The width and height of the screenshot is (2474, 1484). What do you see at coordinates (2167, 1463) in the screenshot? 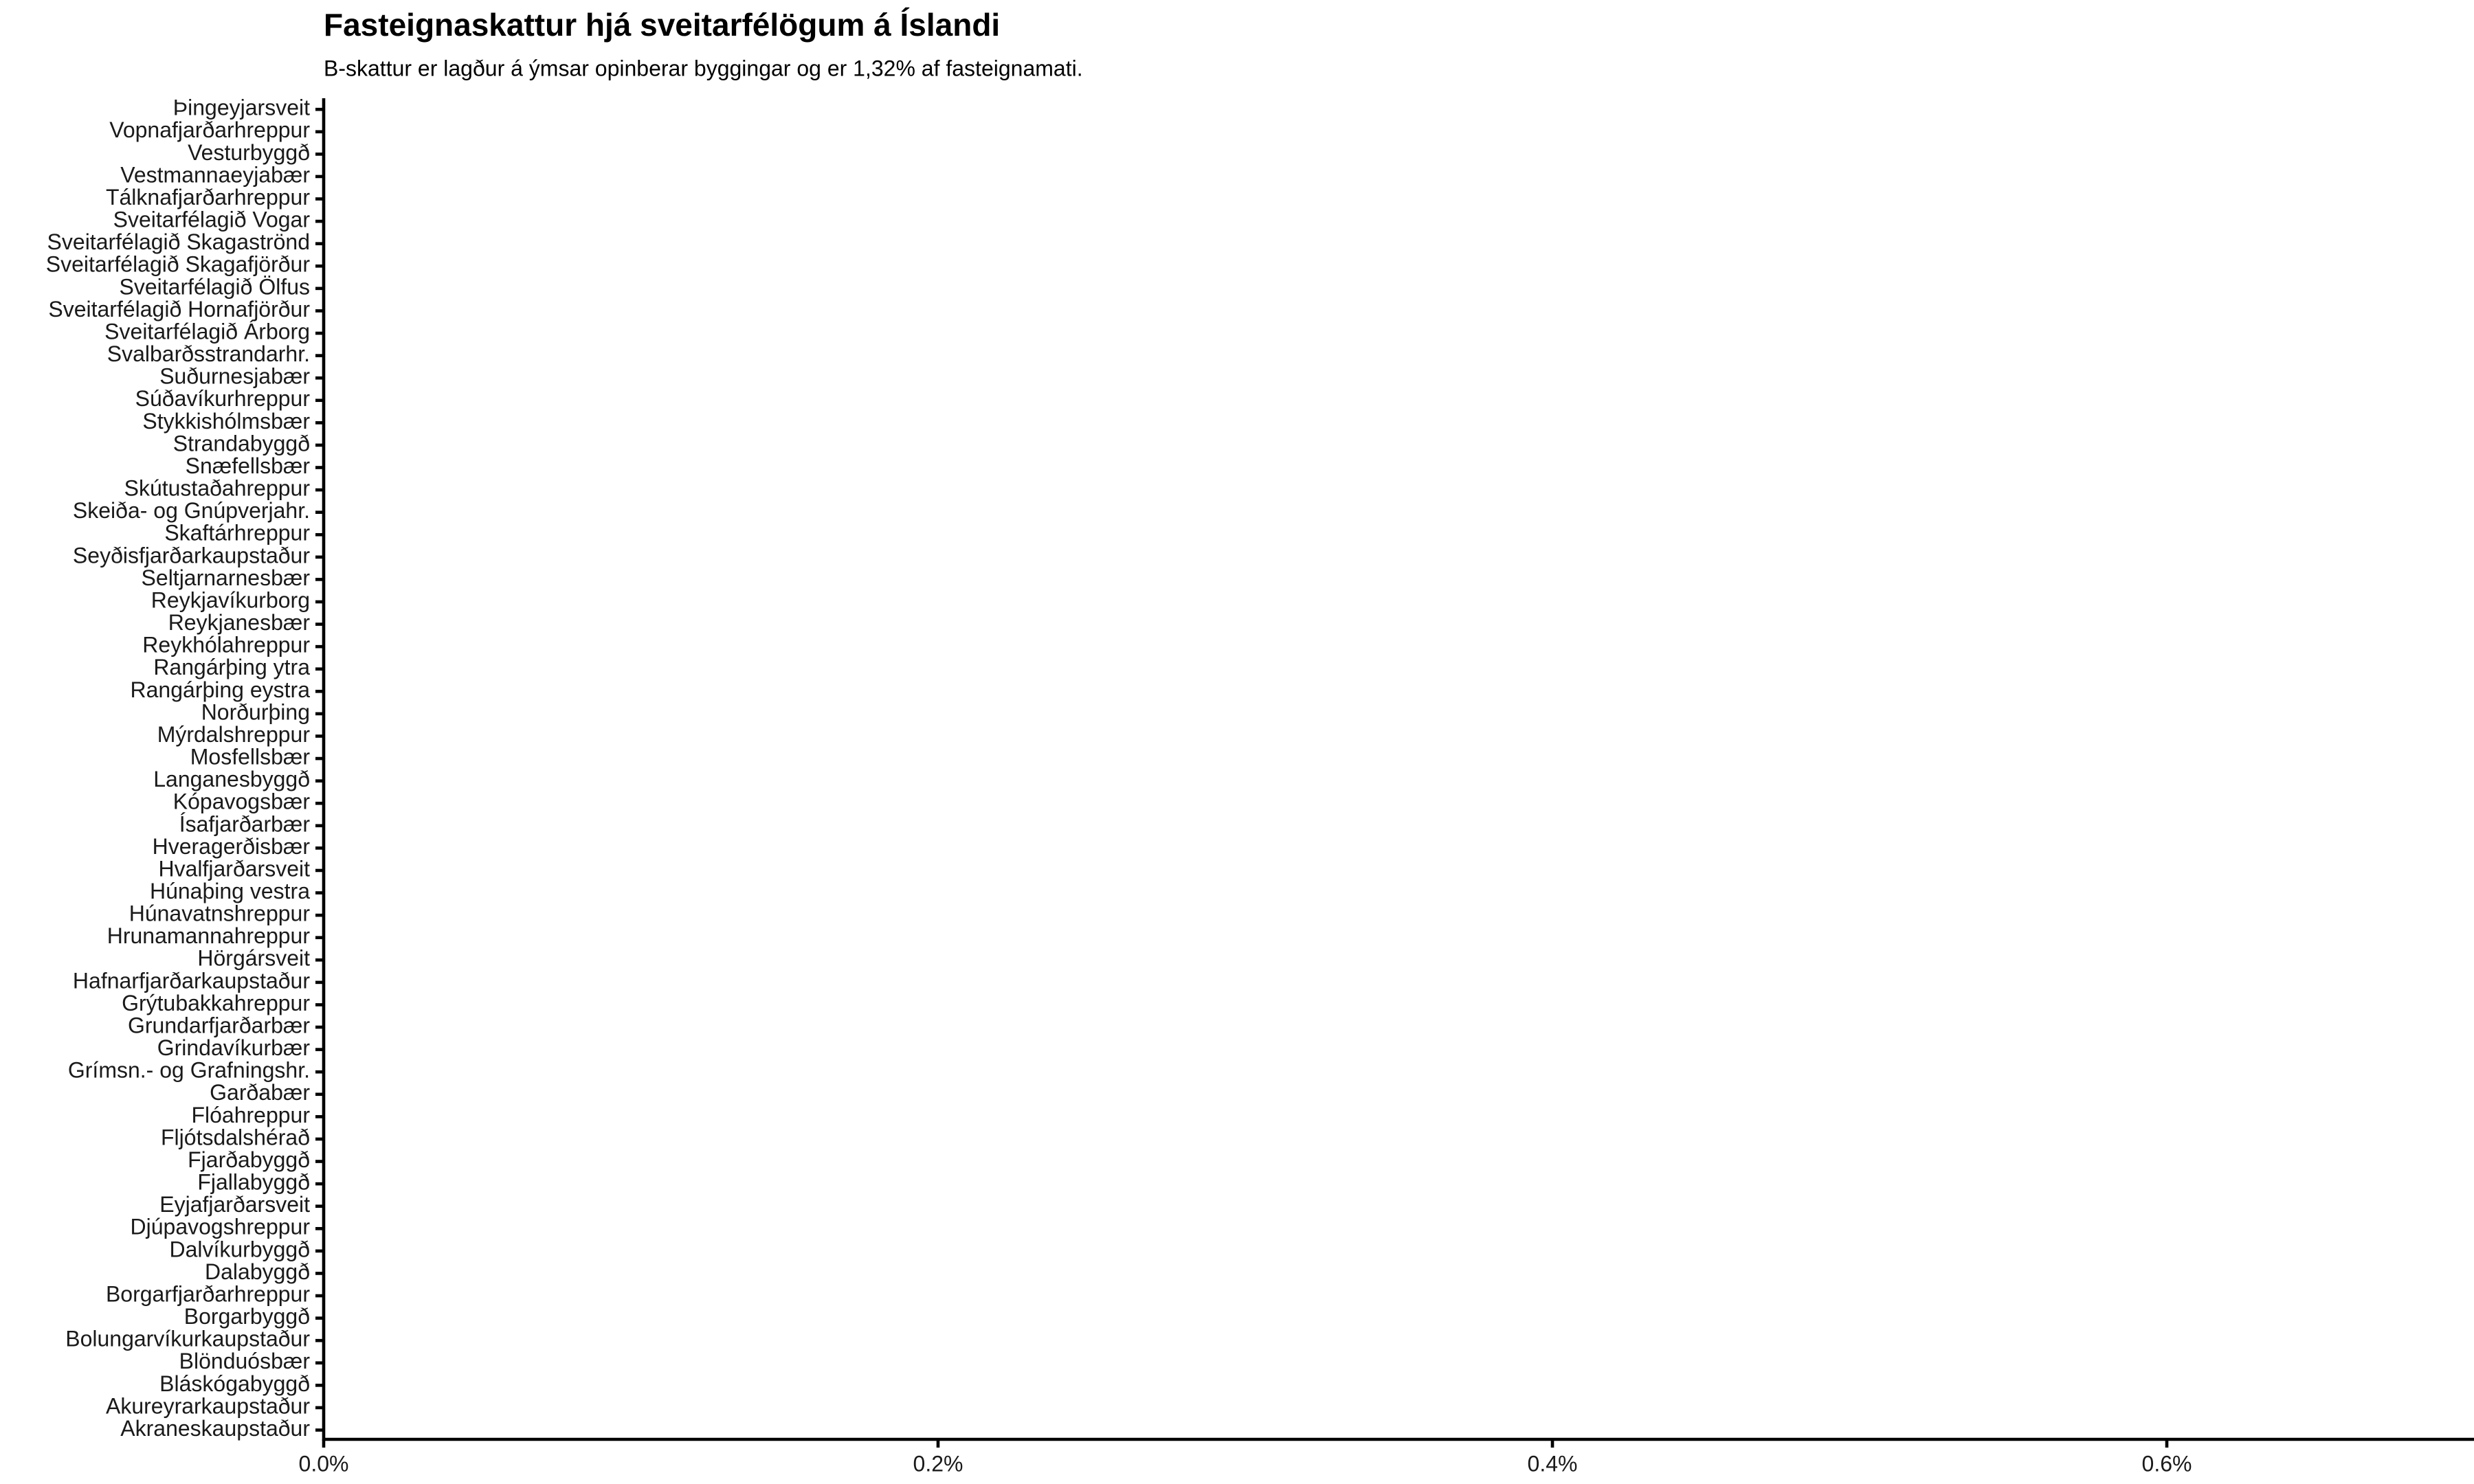
I see `x-tick-label: 0.6%` at bounding box center [2167, 1463].